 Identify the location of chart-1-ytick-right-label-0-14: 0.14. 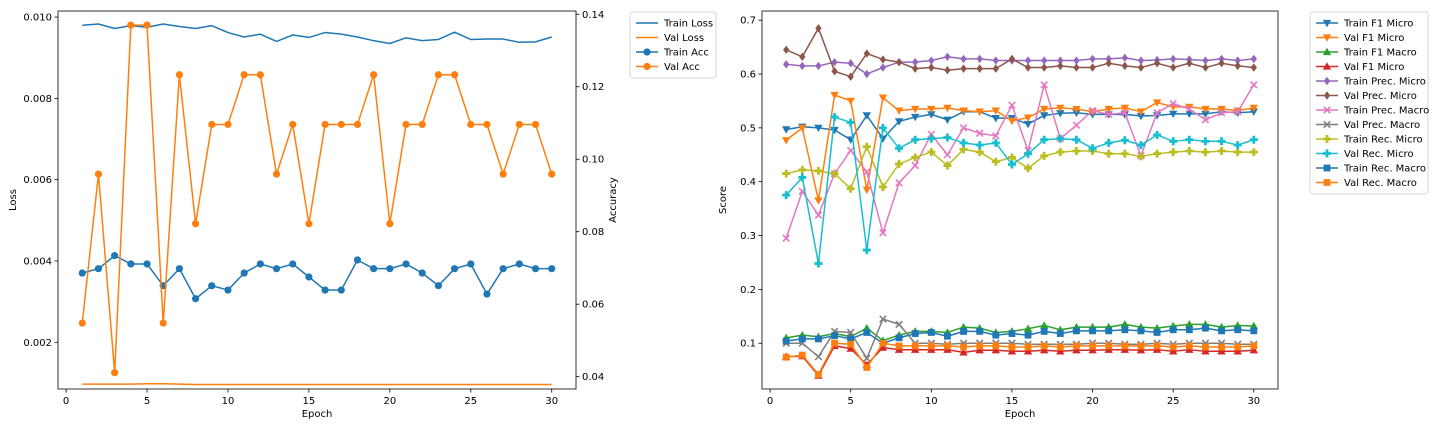
(593, 15).